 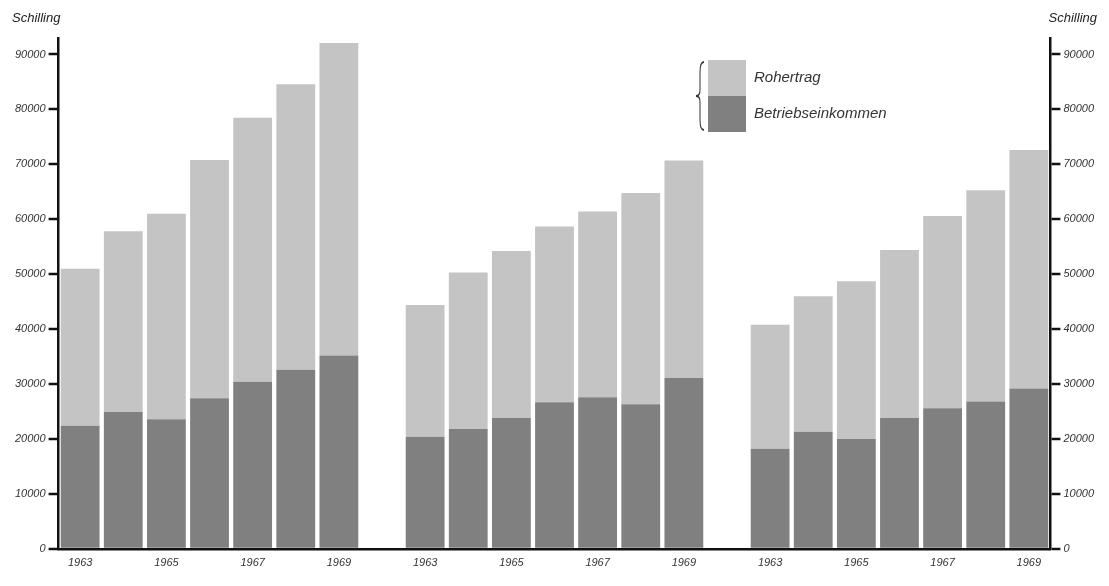 I want to click on y2-axis-title: Schilling, so click(x=1073, y=18).